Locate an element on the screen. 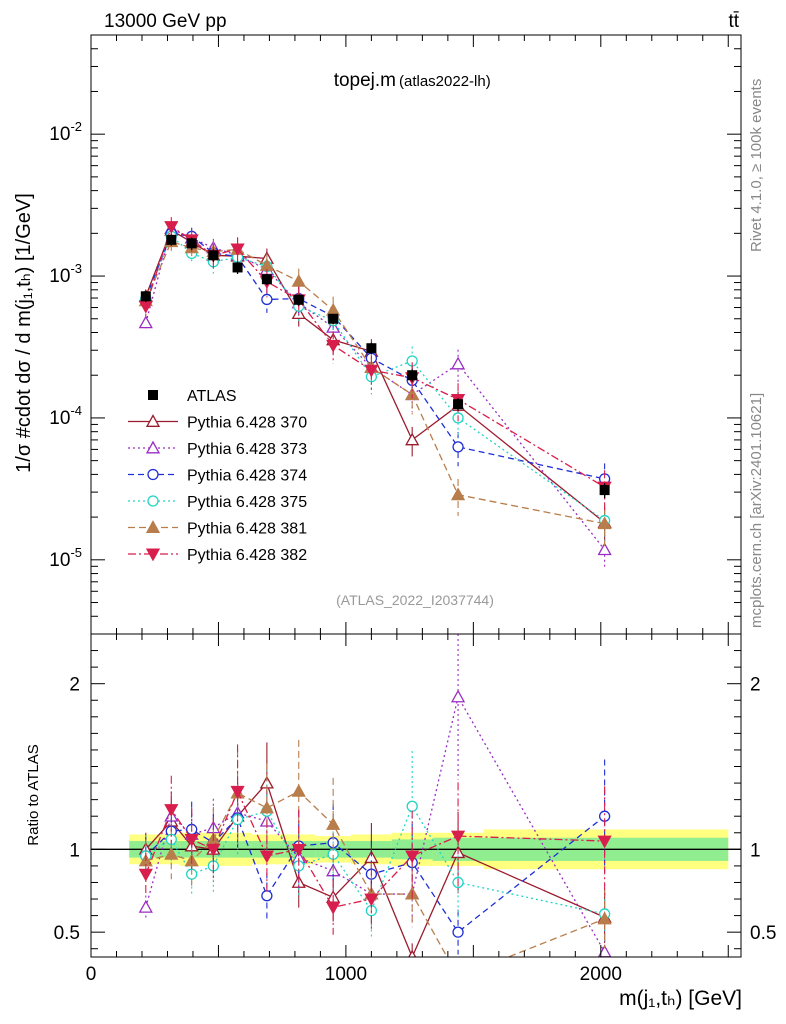 The width and height of the screenshot is (786, 1024). chart-title: topej.m (atlas2022-lh) is located at coordinates (412, 80).